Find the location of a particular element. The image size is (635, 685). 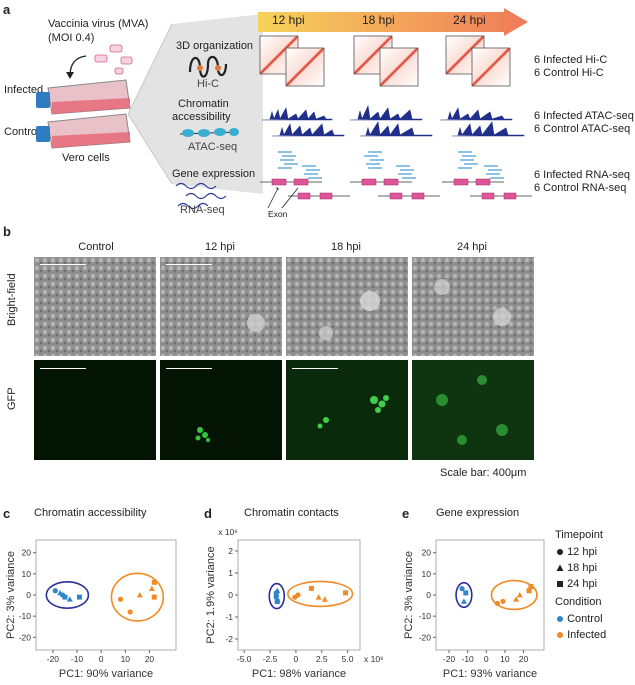

chart-e-title: Gene expression is located at coordinates (478, 513).